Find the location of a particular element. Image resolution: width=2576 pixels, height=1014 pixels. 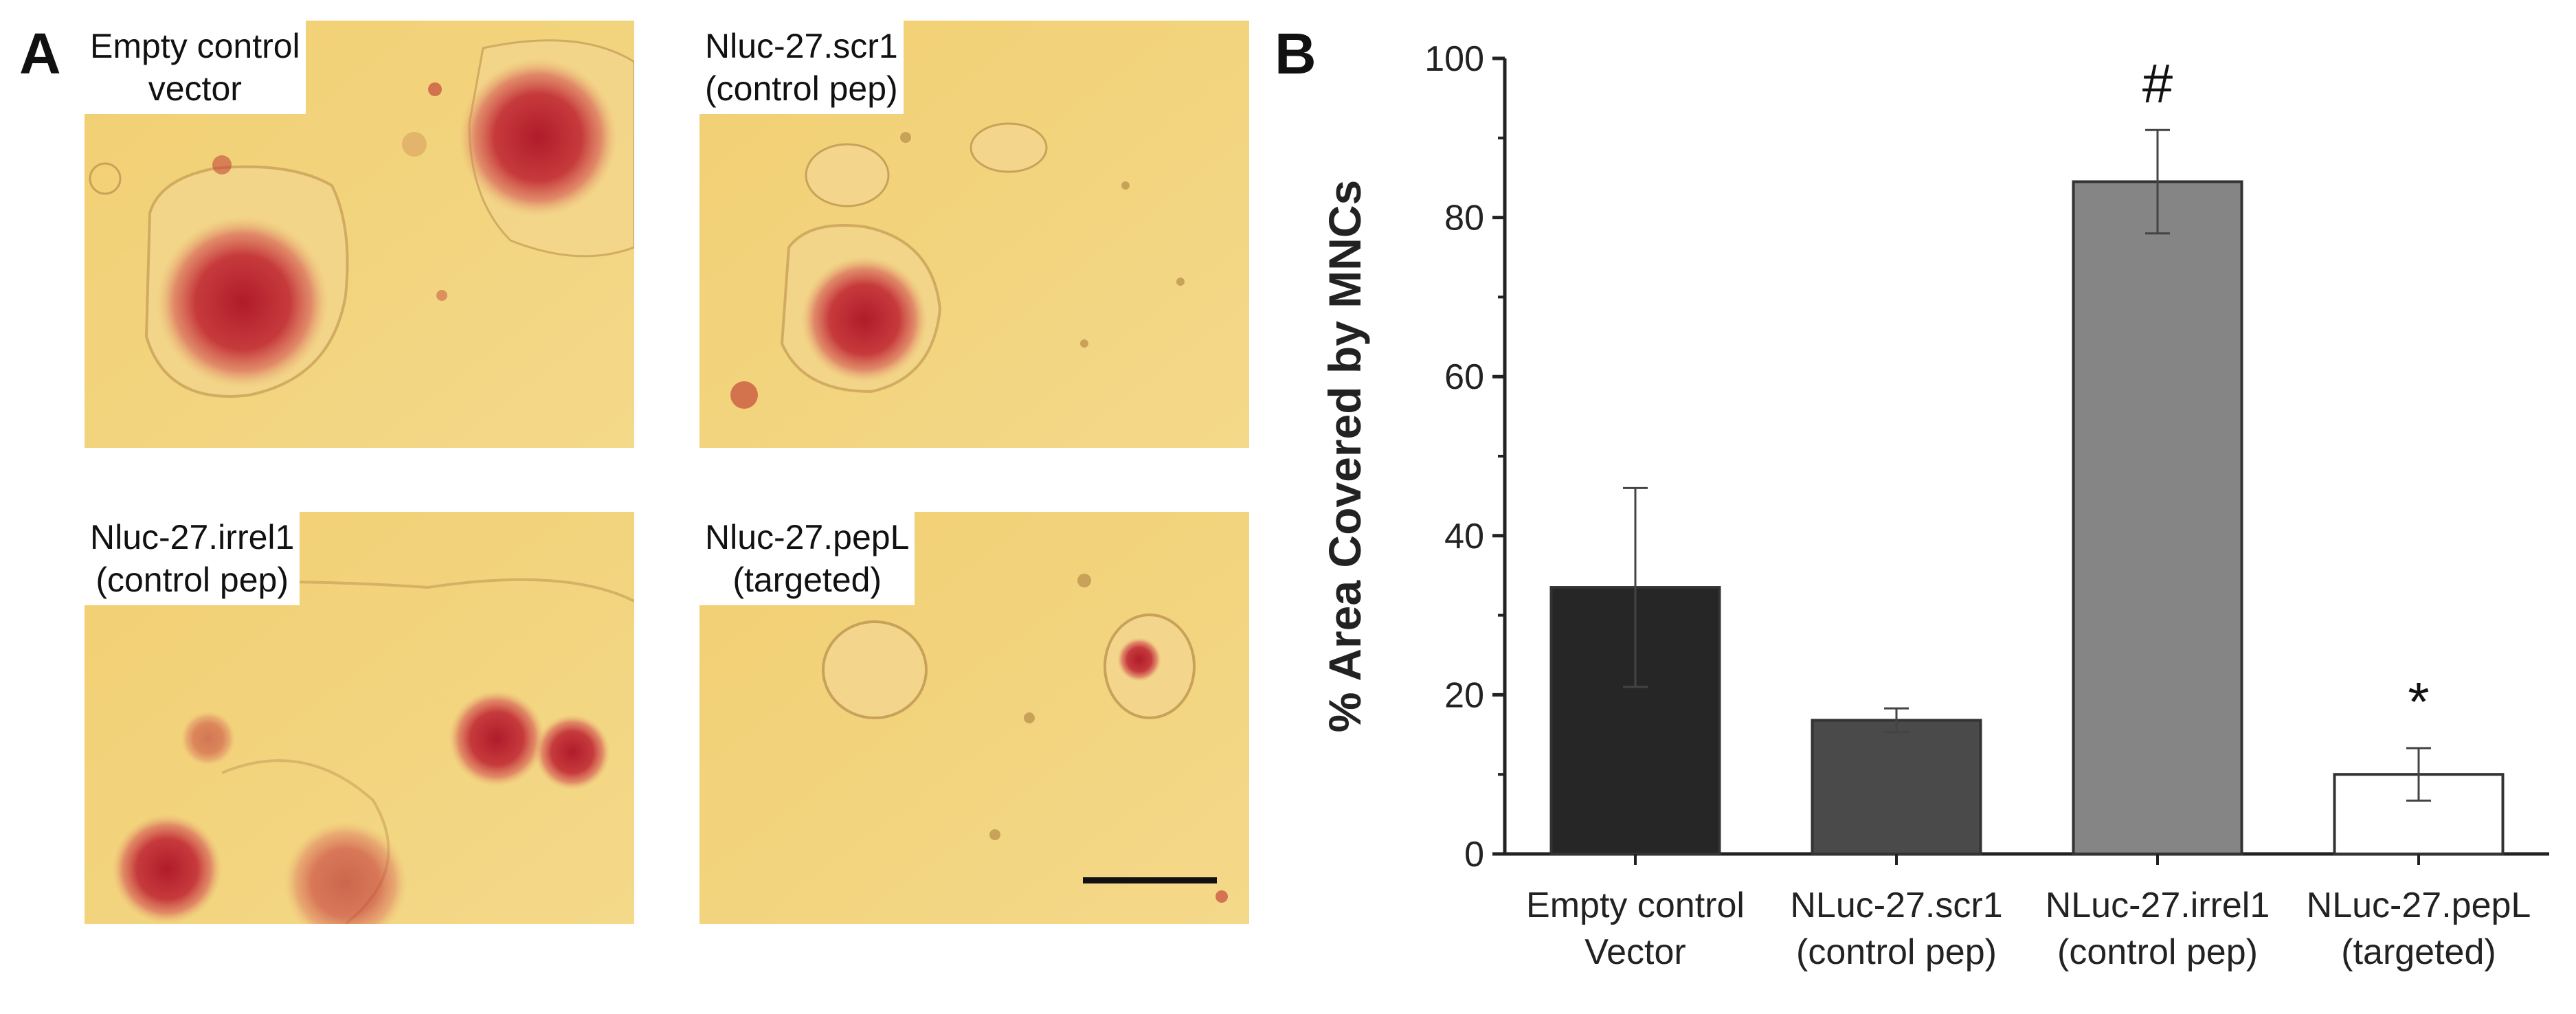

micrograph-irrel1: Nluc-27.irrel1 (control pep) is located at coordinates (360, 726).